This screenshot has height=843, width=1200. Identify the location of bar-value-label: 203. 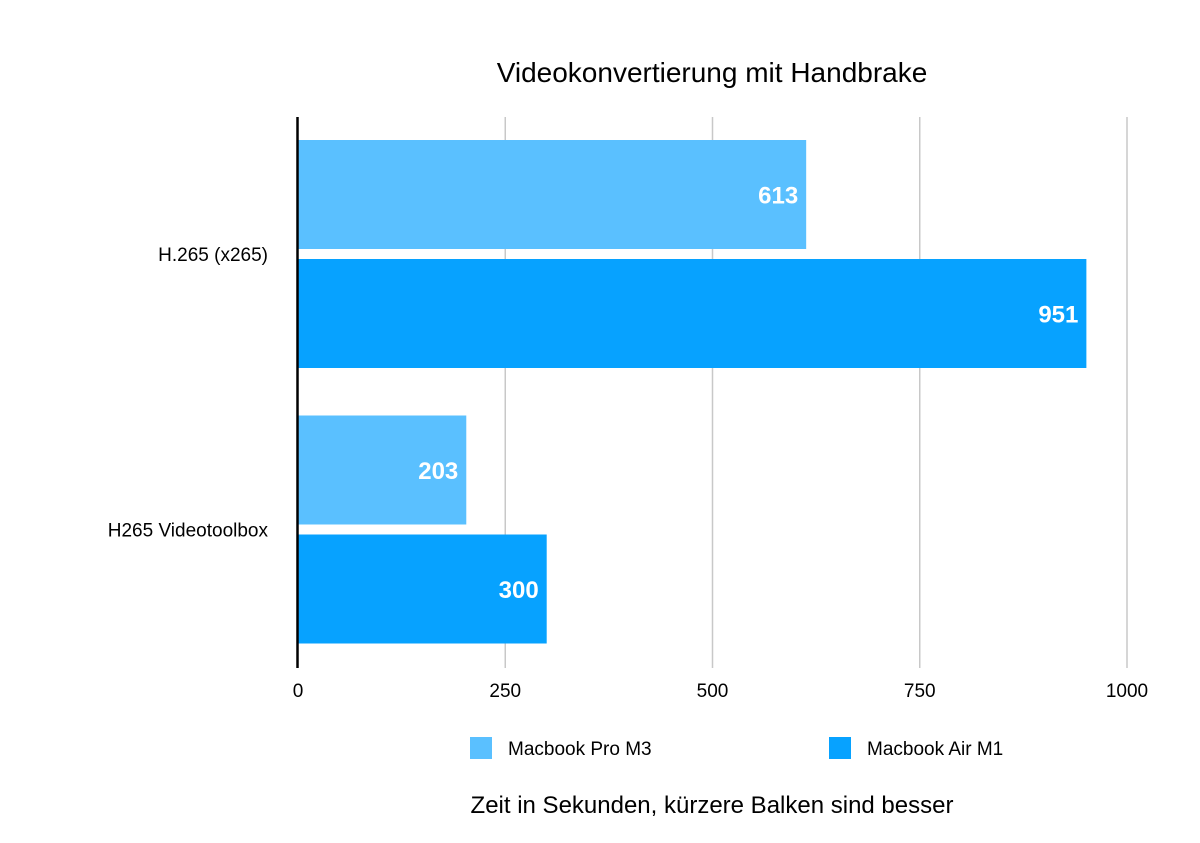
(438, 471).